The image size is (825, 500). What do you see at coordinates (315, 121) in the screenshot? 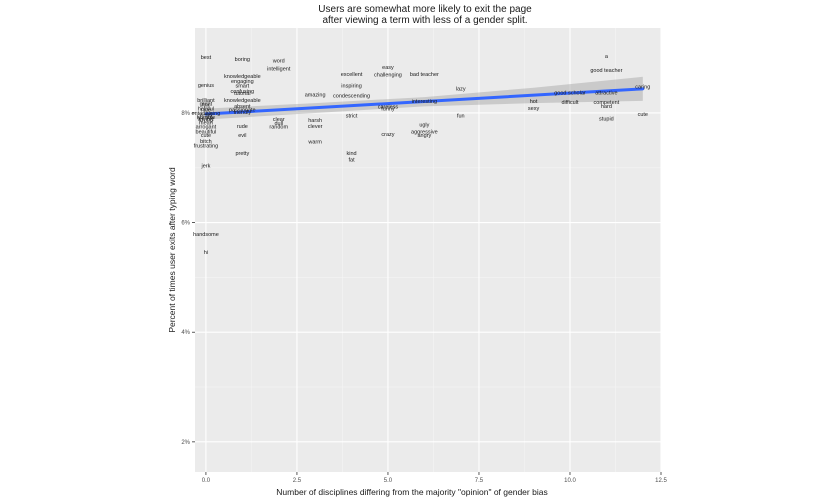
I see `word-point: harsh` at bounding box center [315, 121].